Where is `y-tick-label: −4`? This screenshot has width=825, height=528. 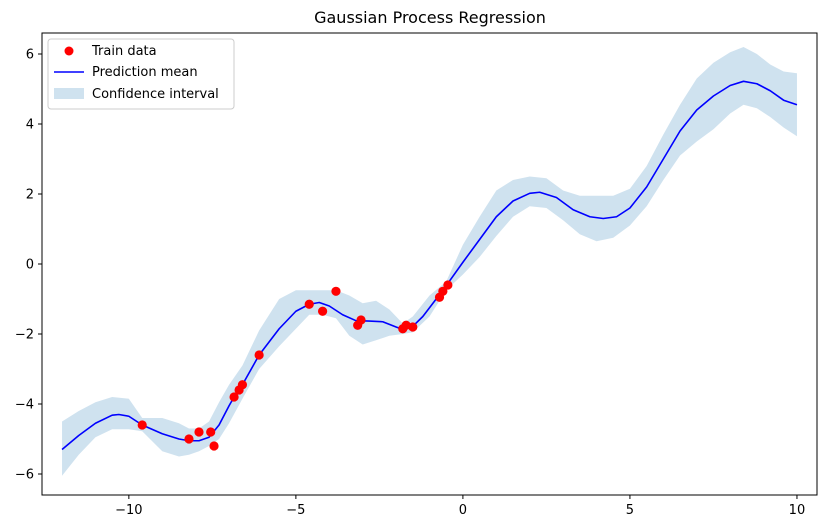 y-tick-label: −4 is located at coordinates (24, 405).